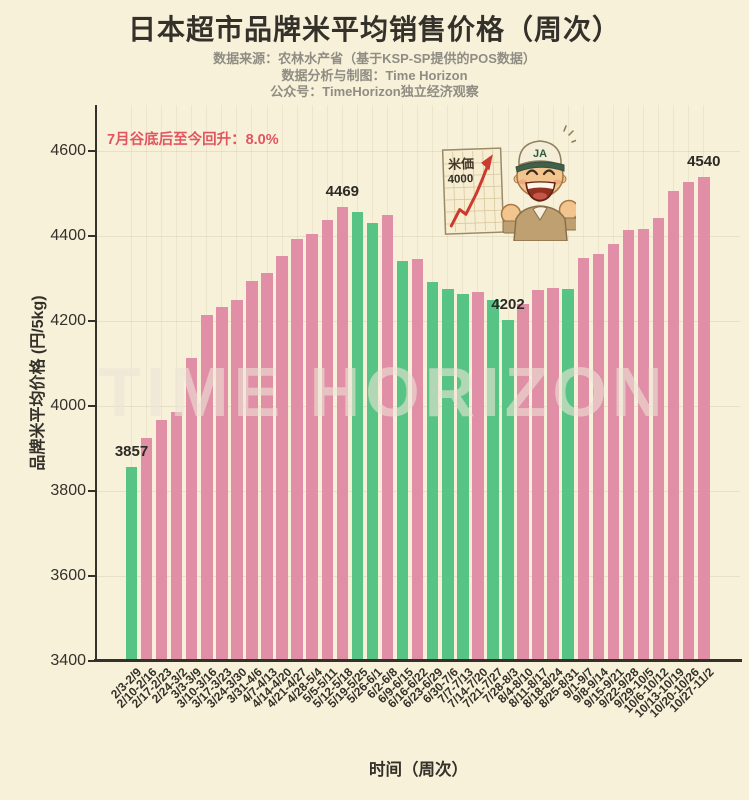  What do you see at coordinates (461, 164) in the screenshot?
I see `sign-title-text: 米価` at bounding box center [461, 164].